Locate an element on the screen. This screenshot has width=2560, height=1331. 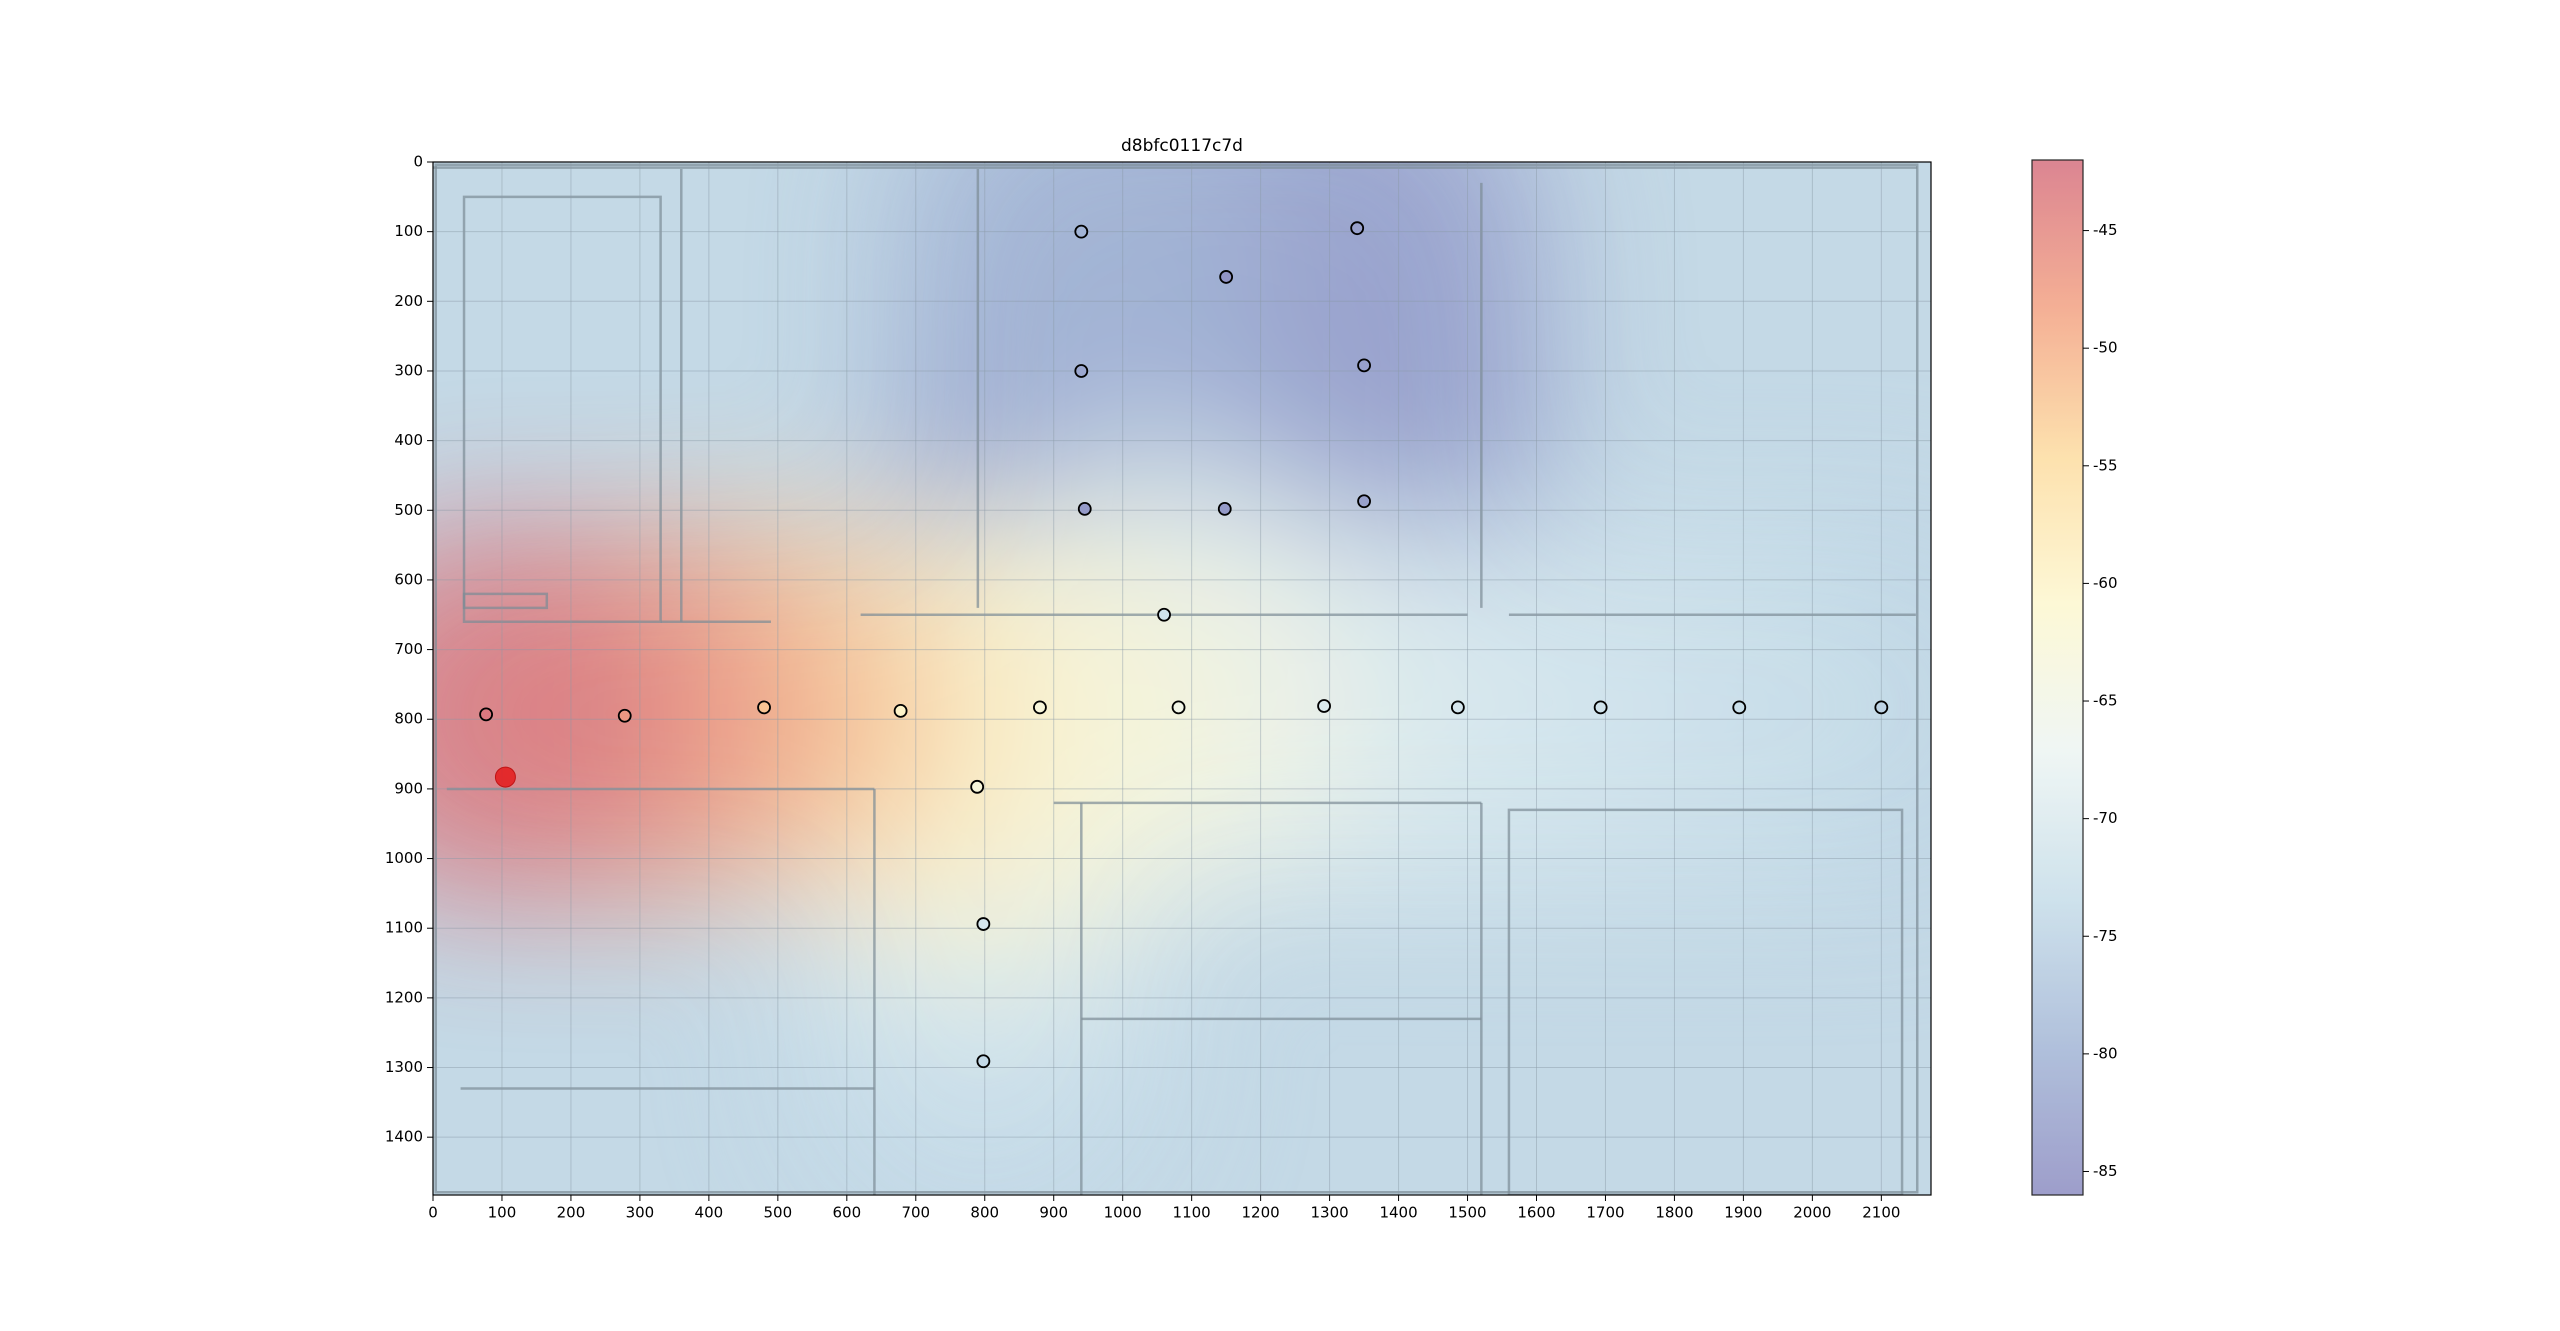
y-tick-label: 1200 is located at coordinates (404, 997).